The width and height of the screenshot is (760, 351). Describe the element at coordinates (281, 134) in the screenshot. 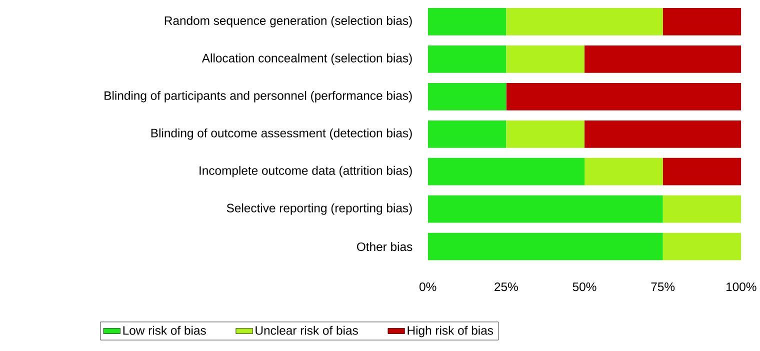

I see `y-tick-label: Blinding of outcome assessment (detection bias)` at that location.